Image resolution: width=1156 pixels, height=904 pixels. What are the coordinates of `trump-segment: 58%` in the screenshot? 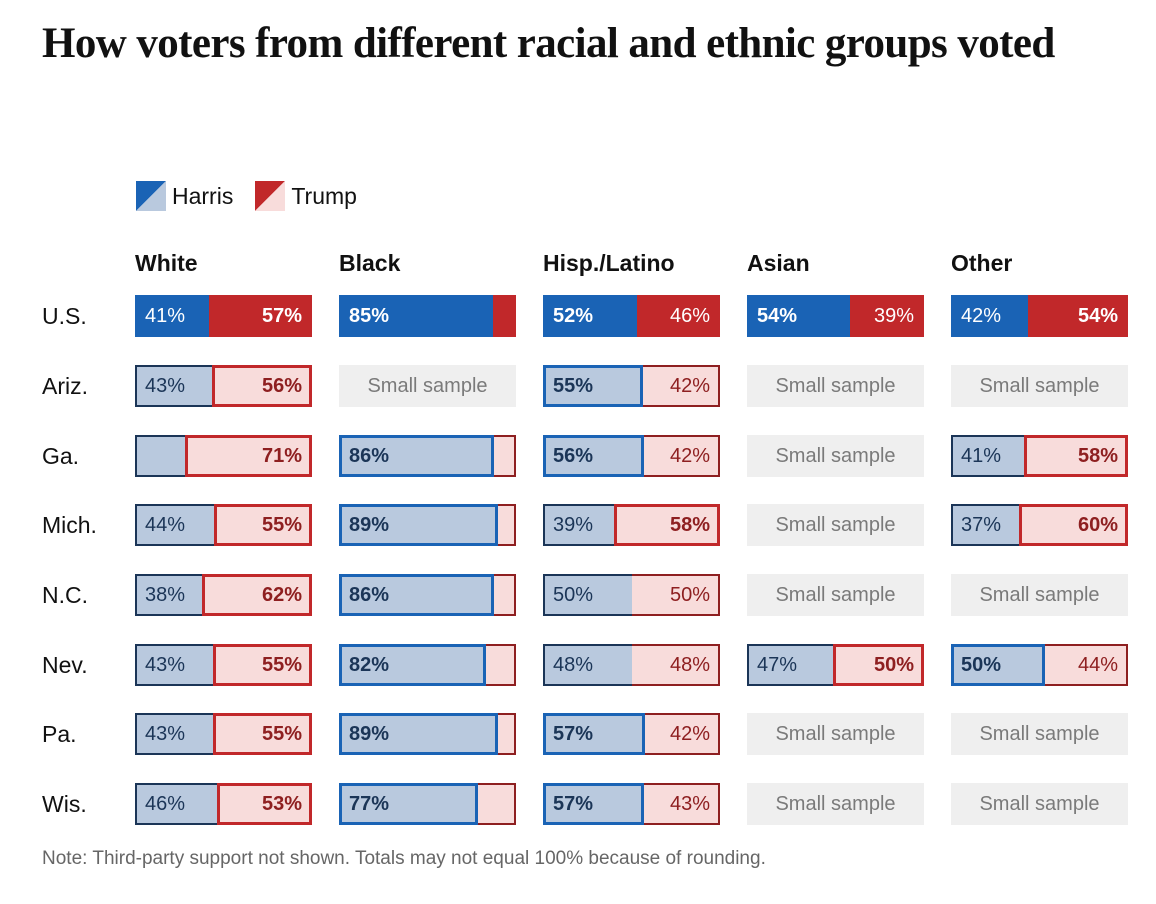 It's located at (667, 525).